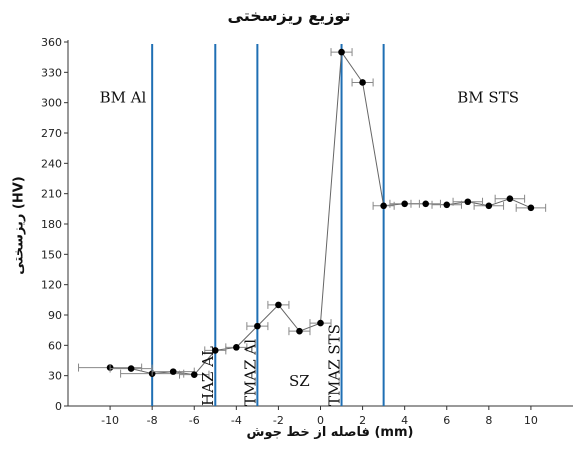 This screenshot has width=578, height=452. What do you see at coordinates (55, 345) in the screenshot?
I see `y-tick-label: 60` at bounding box center [55, 345].